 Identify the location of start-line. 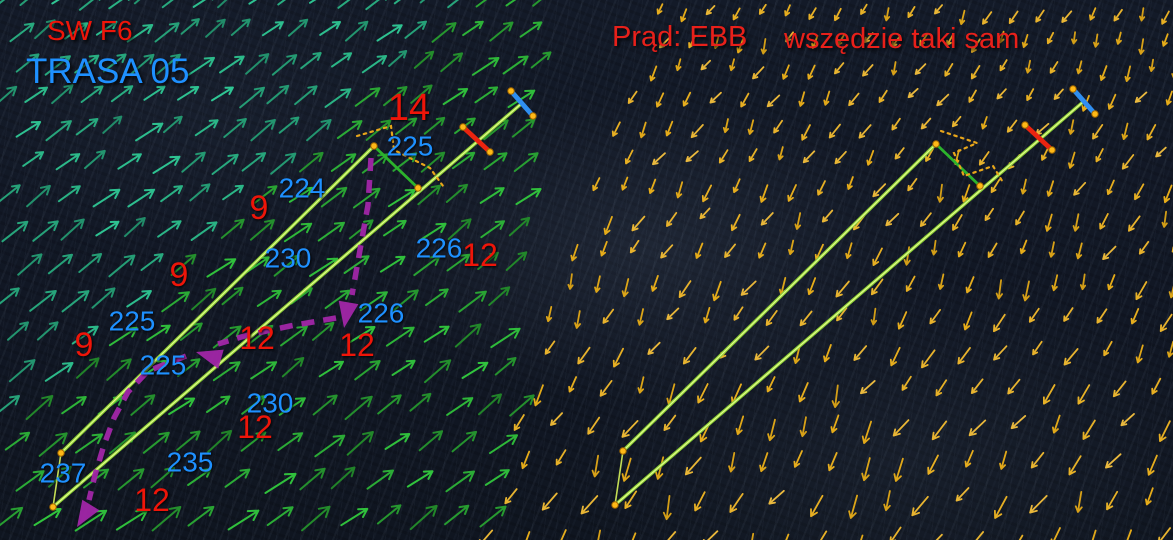
(476, 139).